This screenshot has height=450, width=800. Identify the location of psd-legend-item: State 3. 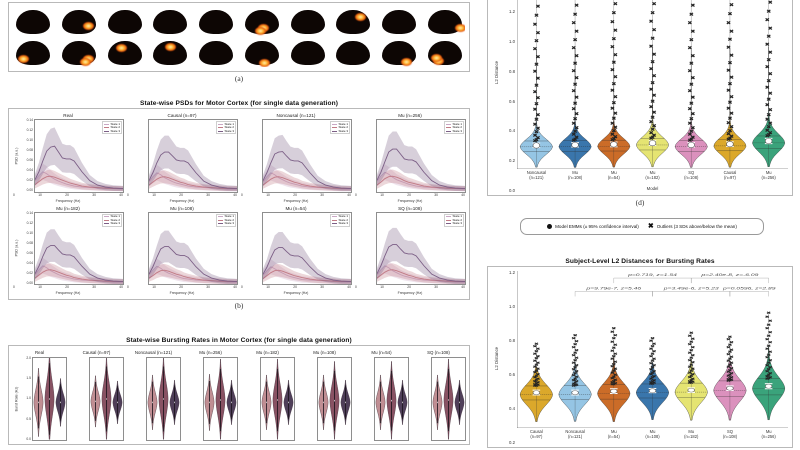
(112, 223).